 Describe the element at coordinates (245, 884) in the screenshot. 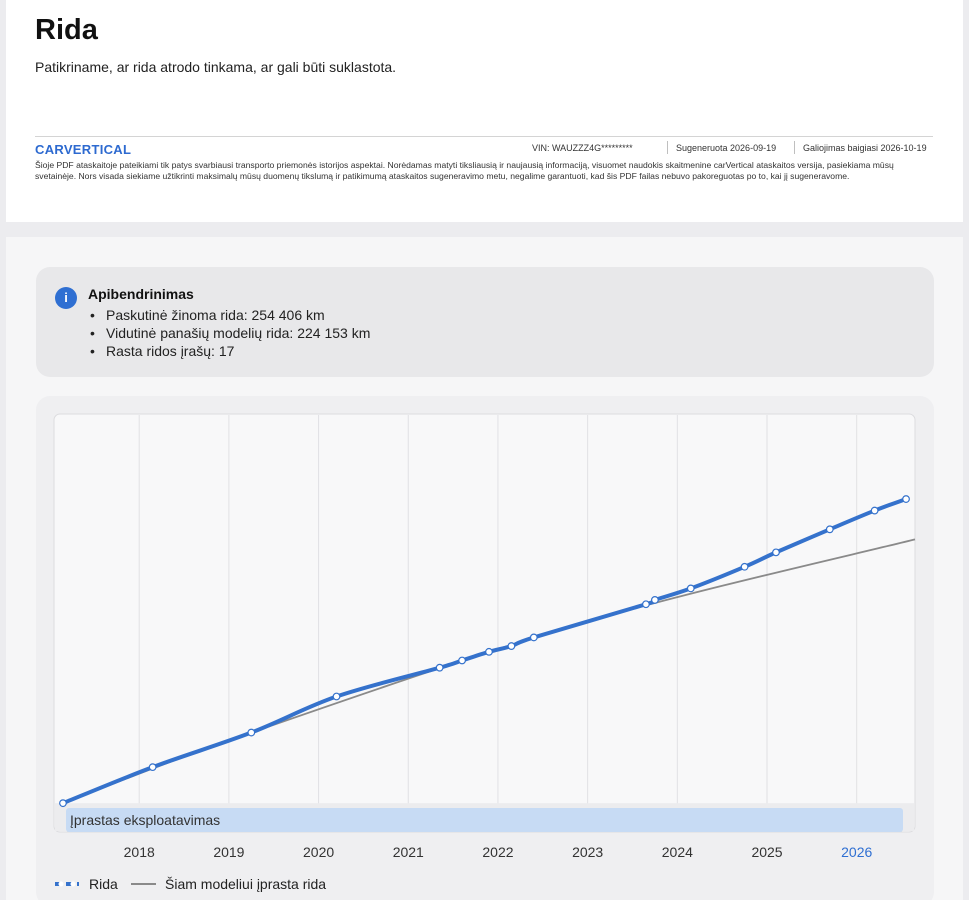

I see `legend-expected-label: Šiam modeliui įprasta rida` at that location.